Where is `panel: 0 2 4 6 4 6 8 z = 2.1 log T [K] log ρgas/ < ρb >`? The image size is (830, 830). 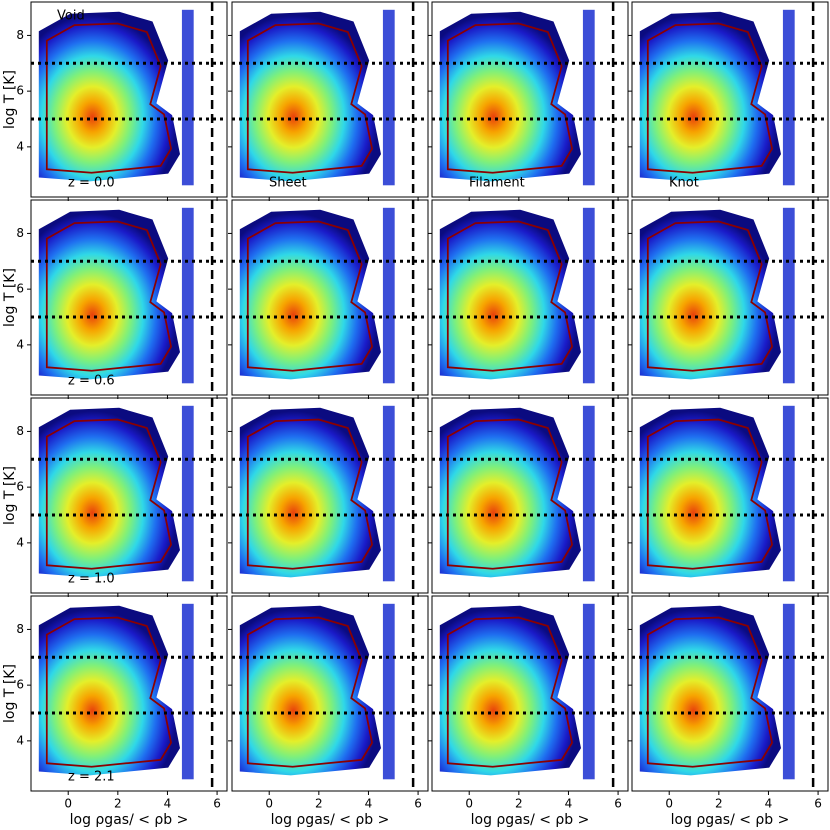
panel: 0 2 4 6 4 6 8 z = 2.1 log T [K] log ρgas/ < ρb > is located at coordinates (115, 711).